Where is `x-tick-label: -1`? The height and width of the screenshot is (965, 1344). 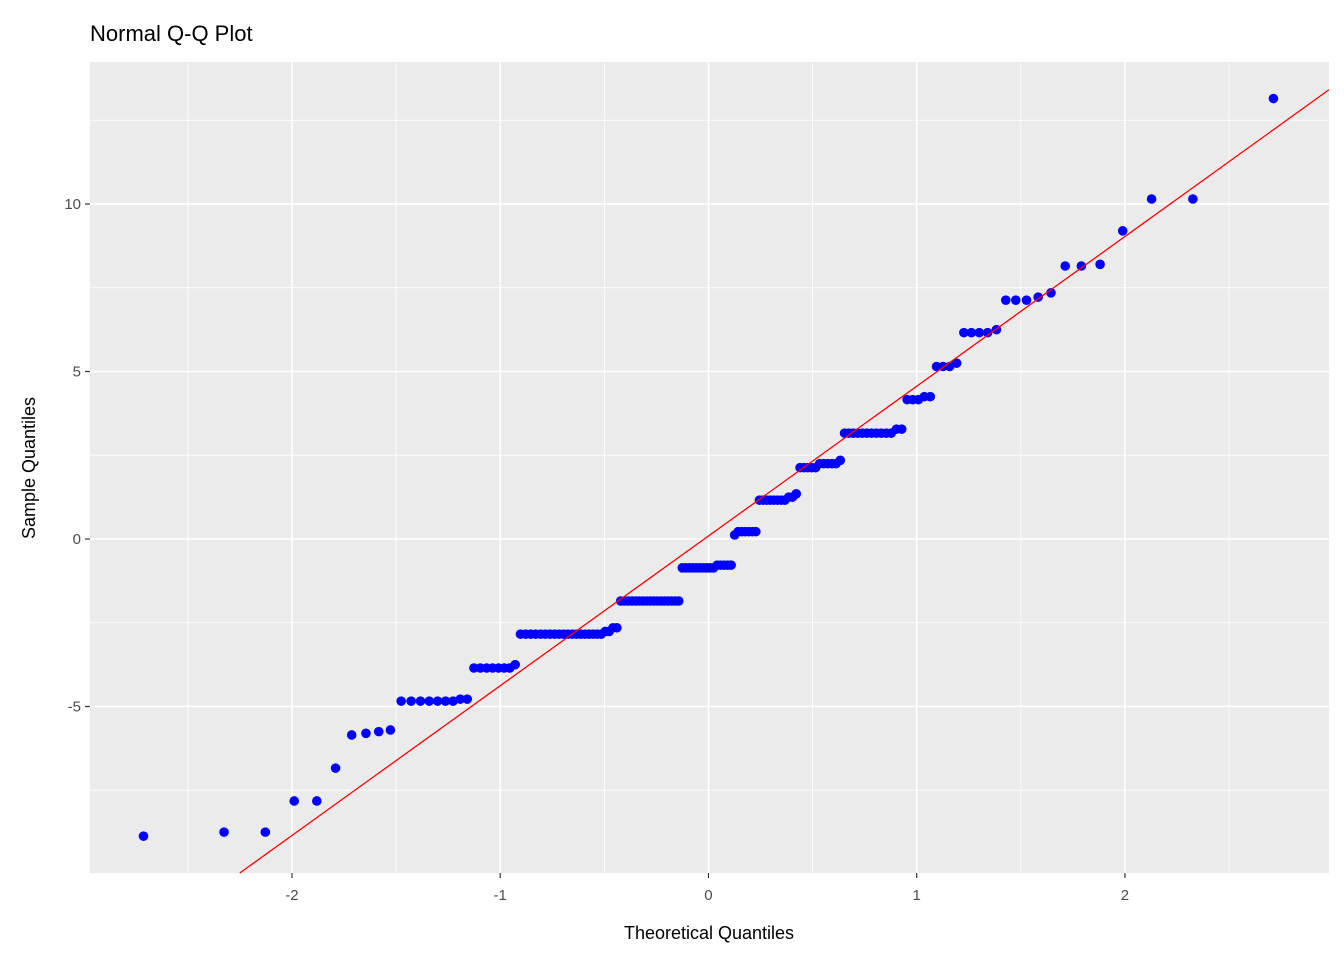
x-tick-label: -1 is located at coordinates (500, 895).